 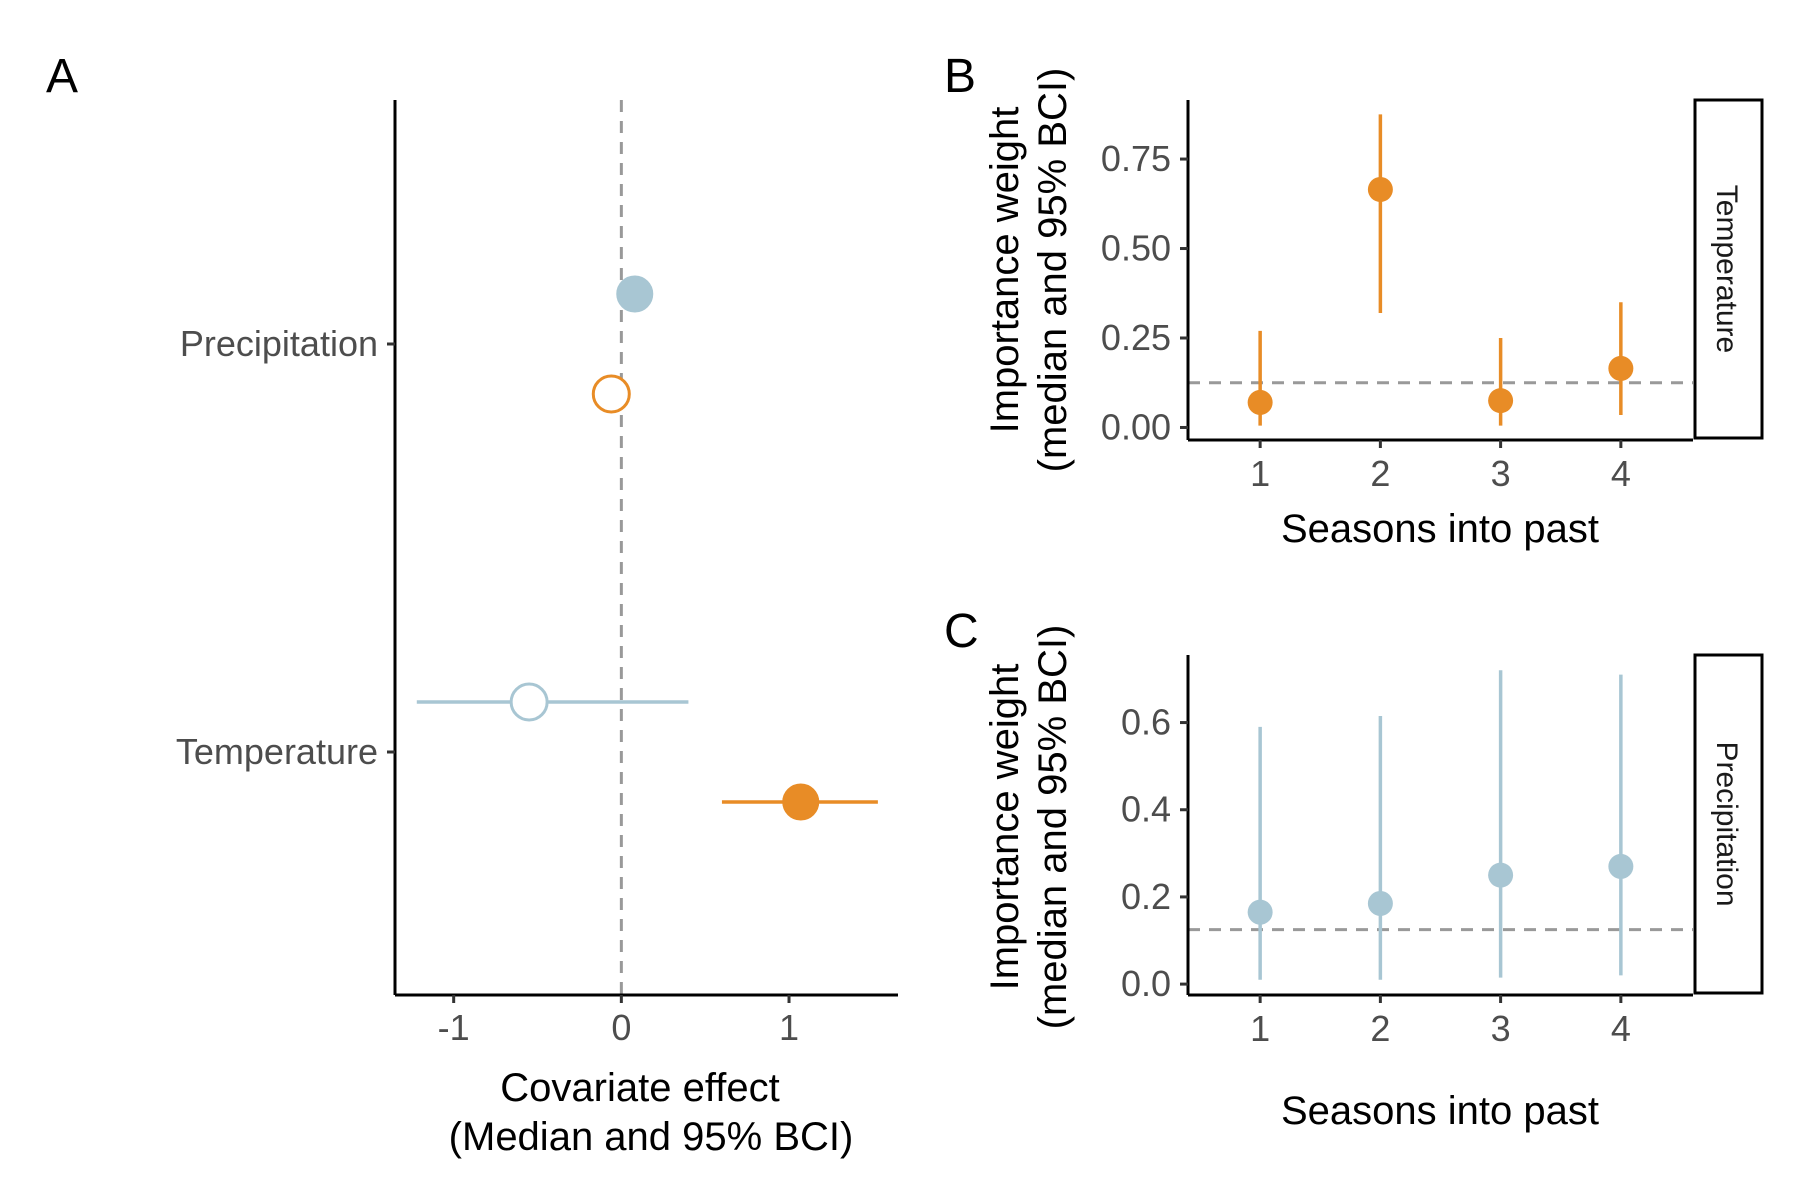 I want to click on y-tick-label: 0.2, so click(x=1146, y=896).